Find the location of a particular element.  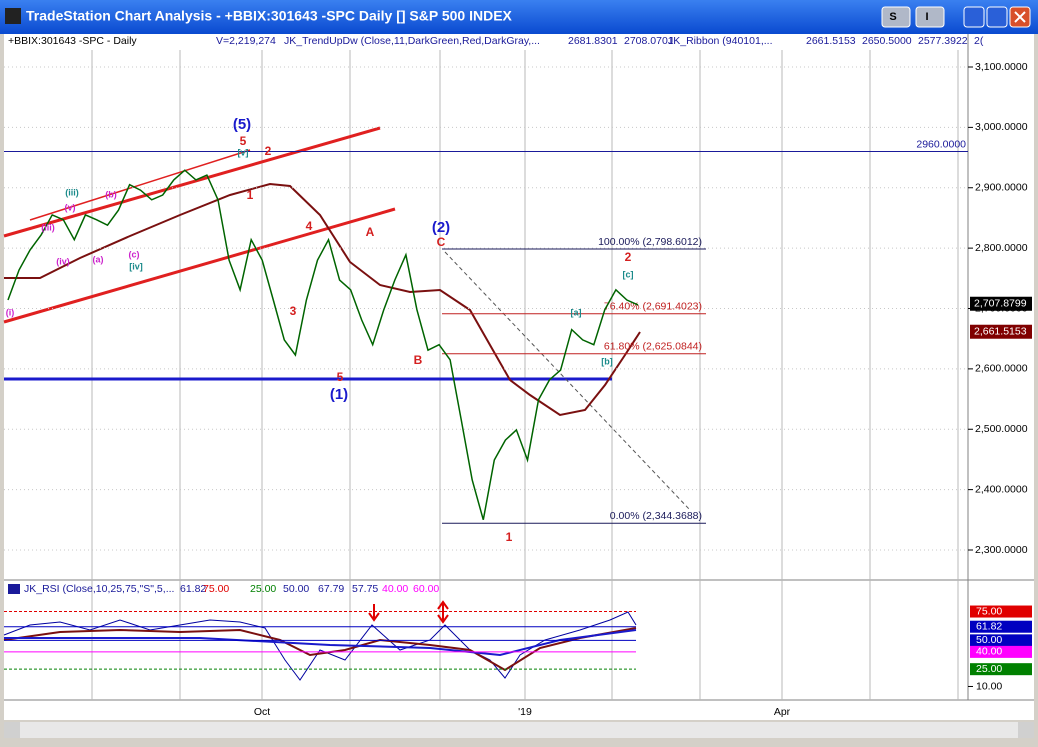

rsi-header-item: 25.00 is located at coordinates (263, 589).